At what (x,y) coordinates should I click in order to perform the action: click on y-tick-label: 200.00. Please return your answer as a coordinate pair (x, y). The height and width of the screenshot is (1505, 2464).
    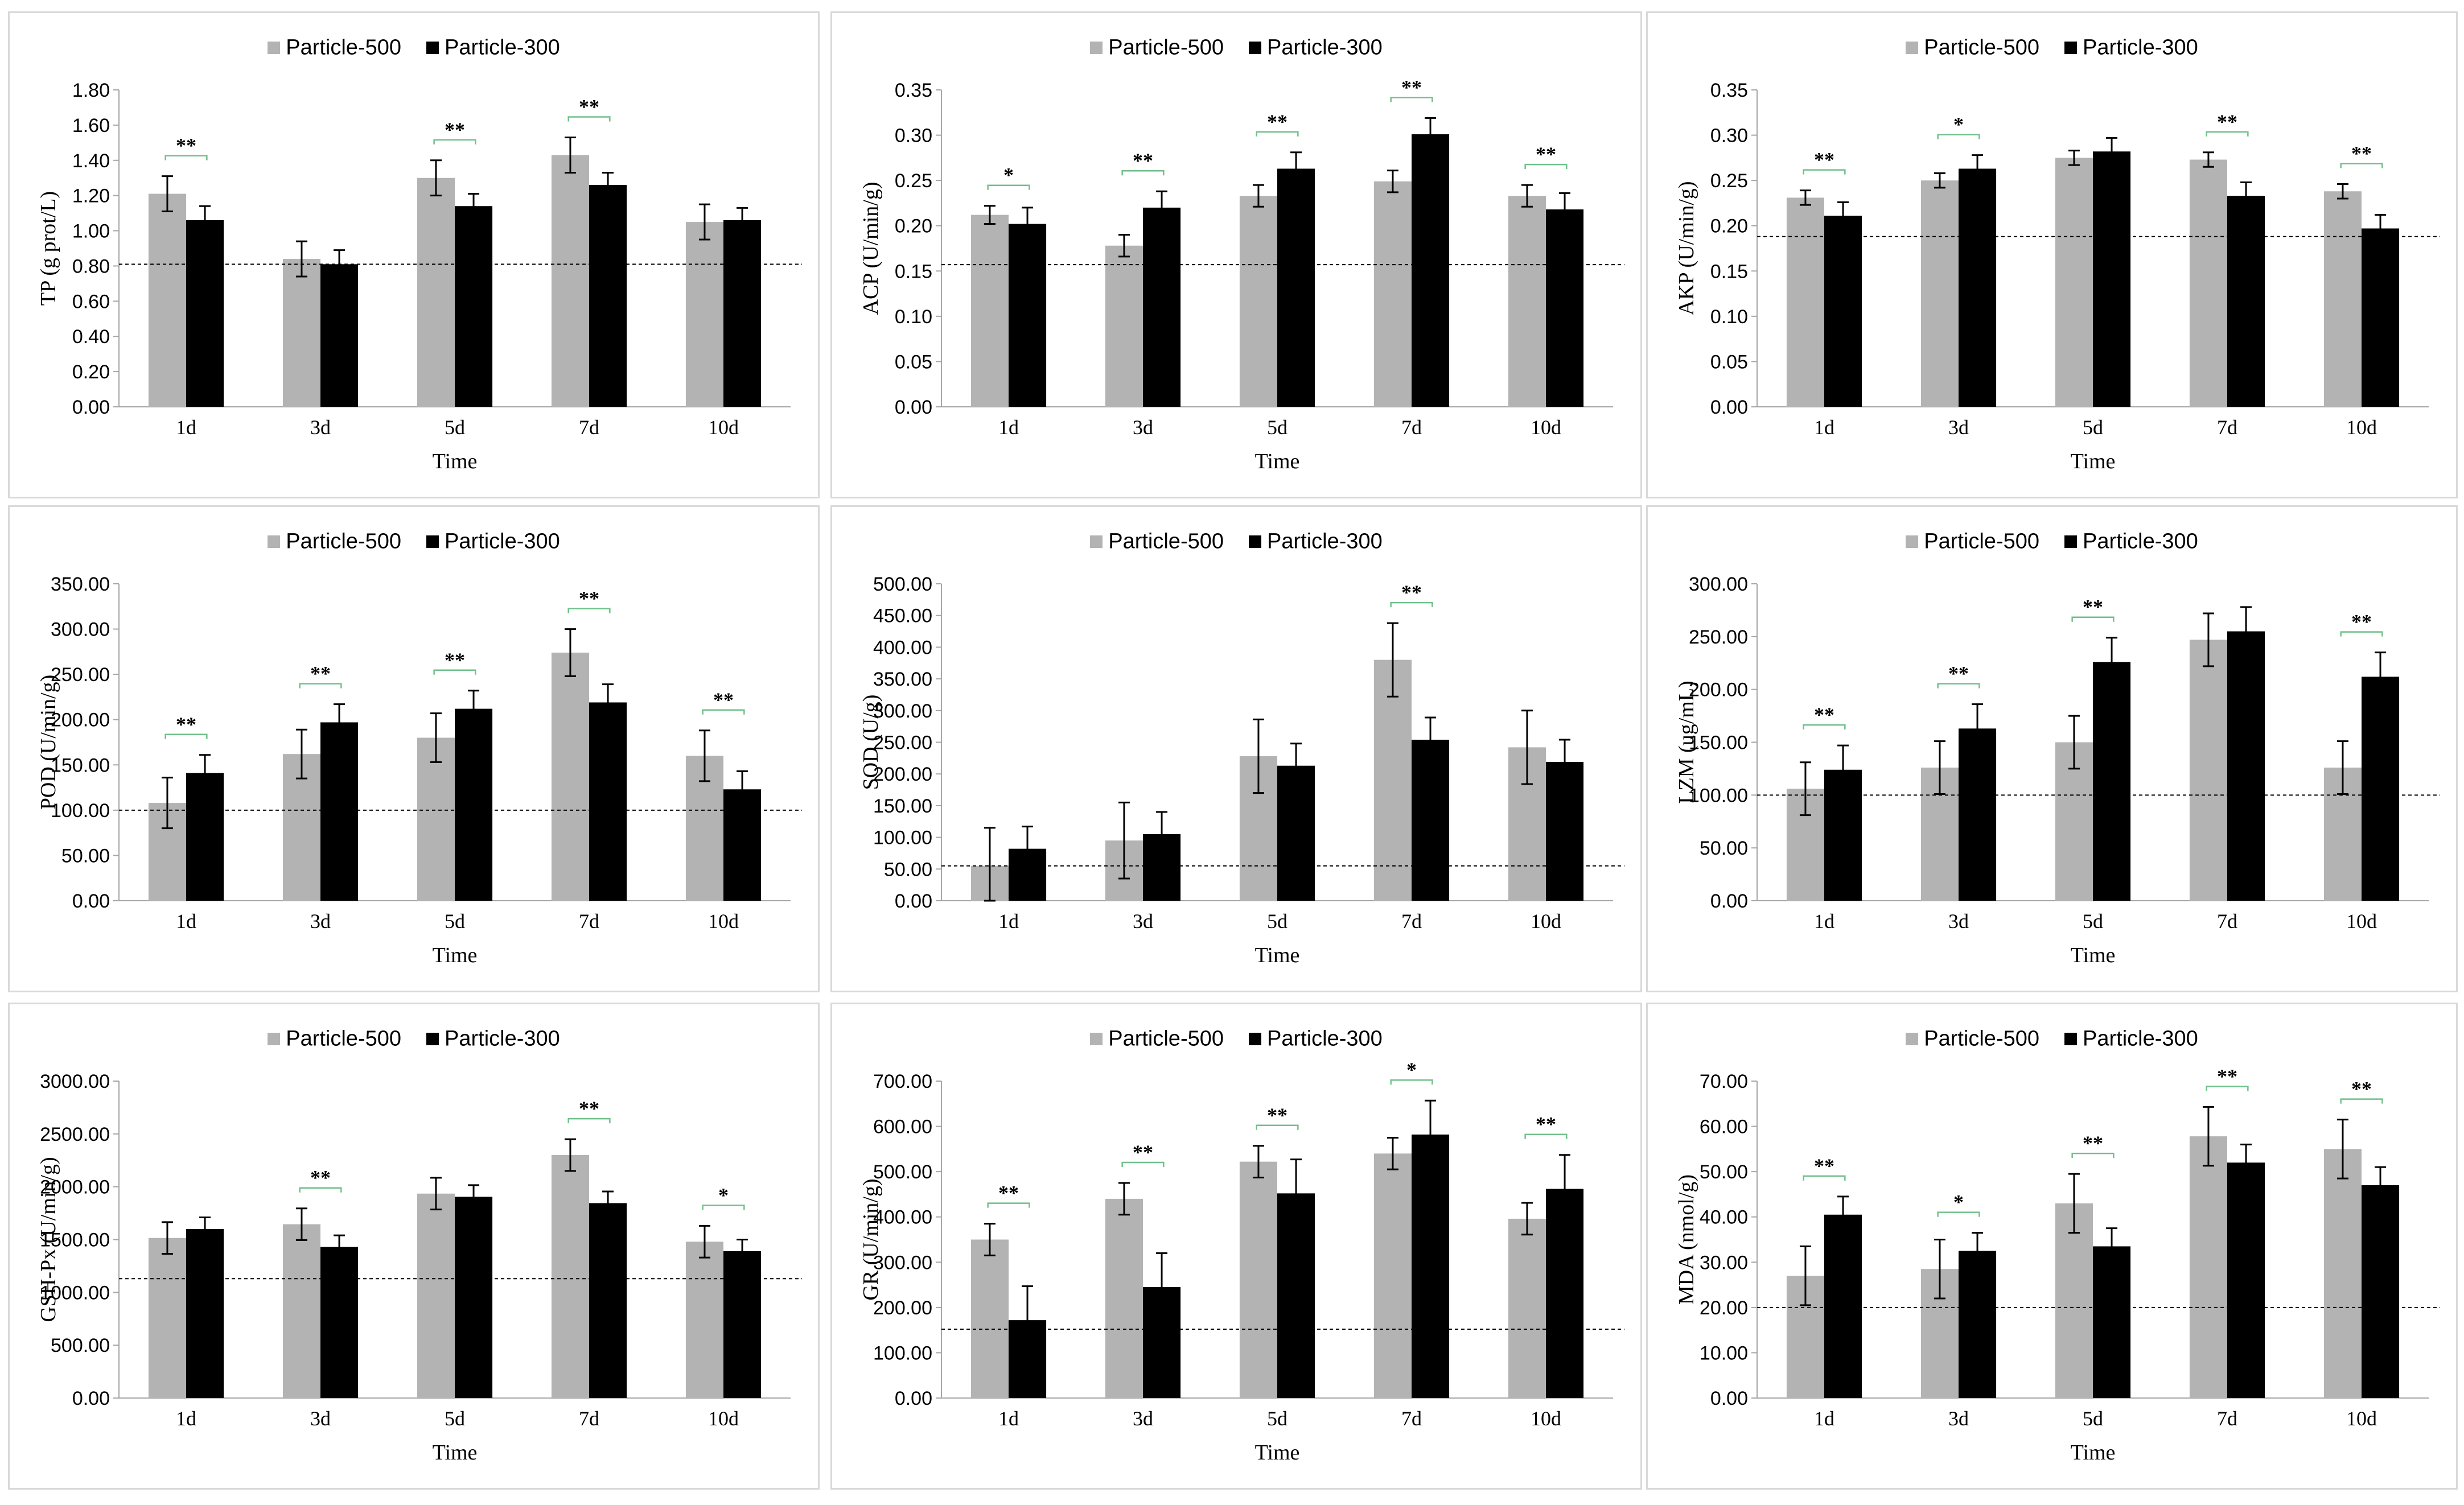
    Looking at the image, I should click on (80, 720).